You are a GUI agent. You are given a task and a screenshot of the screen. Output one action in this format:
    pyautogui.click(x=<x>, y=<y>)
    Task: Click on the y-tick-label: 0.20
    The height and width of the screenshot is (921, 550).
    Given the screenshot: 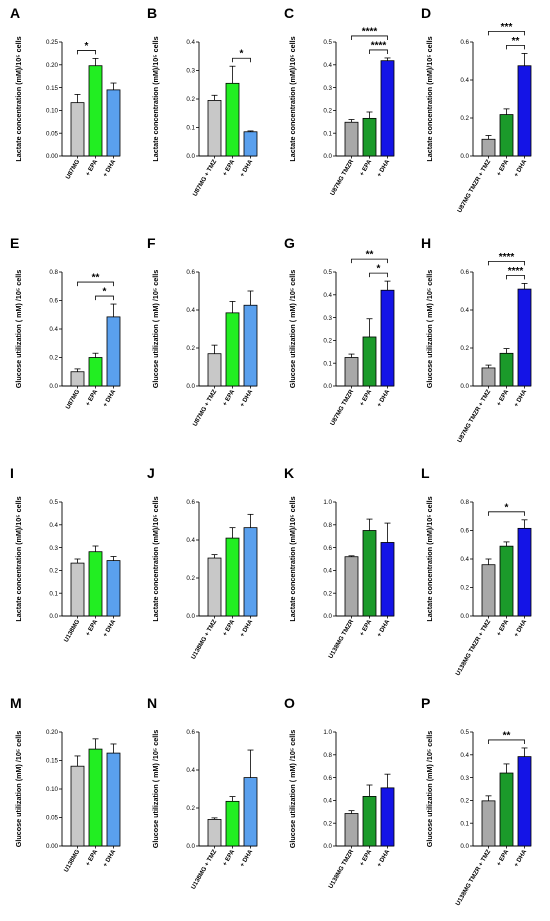 What is the action you would take?
    pyautogui.click(x=52, y=732)
    